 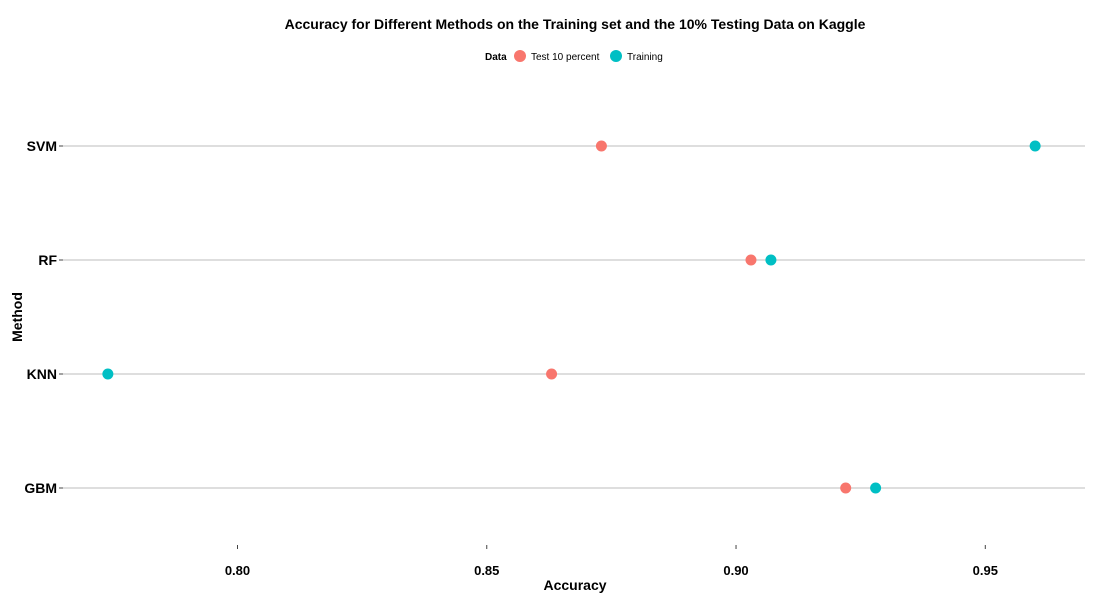 I want to click on legend: Data Test 10 percent Training, so click(x=574, y=56).